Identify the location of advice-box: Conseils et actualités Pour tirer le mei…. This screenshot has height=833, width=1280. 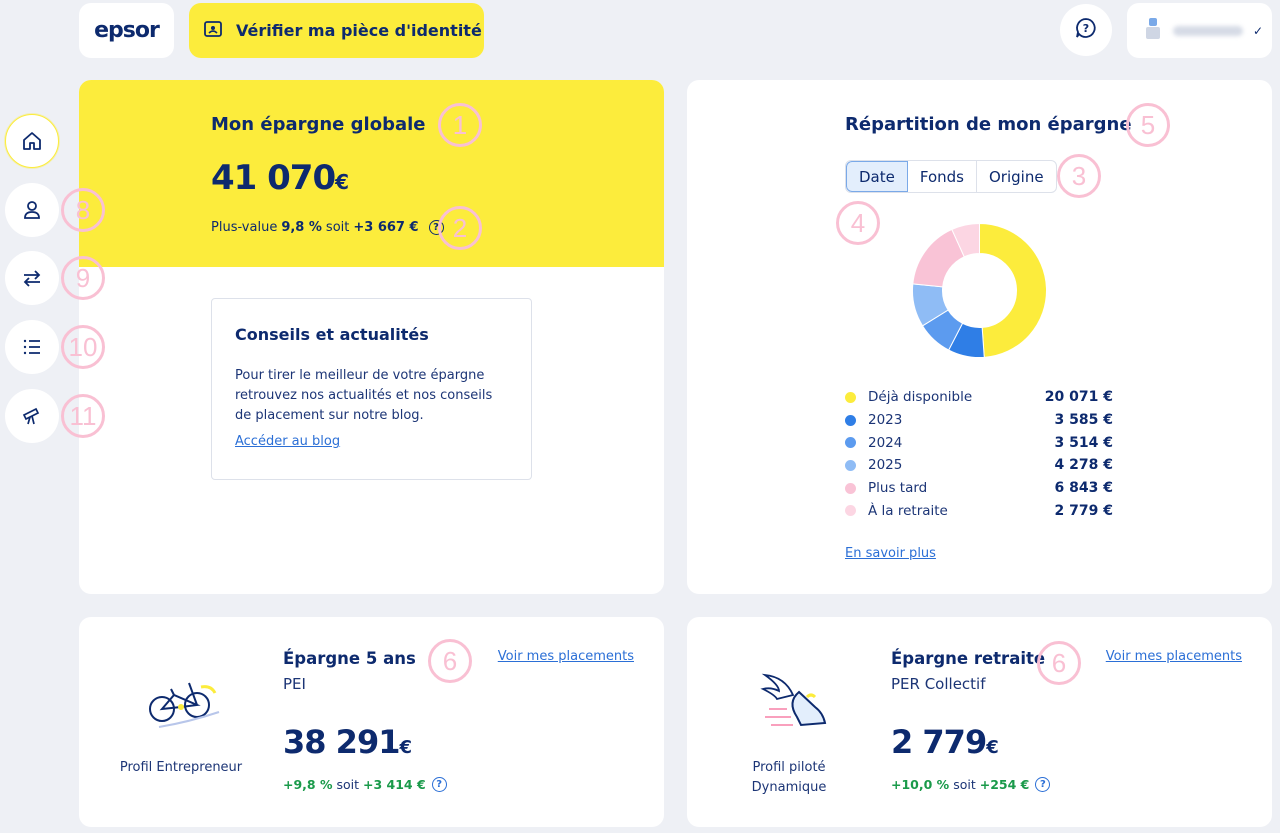
(371, 389).